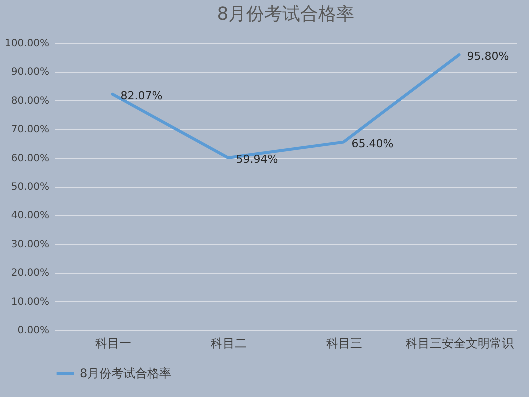  What do you see at coordinates (228, 343) in the screenshot?
I see `x-tick-label: 科目二` at bounding box center [228, 343].